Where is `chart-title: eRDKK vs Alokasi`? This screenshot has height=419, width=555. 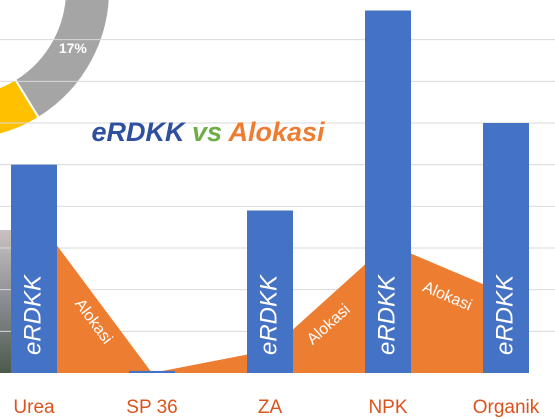
chart-title: eRDKK vs Alokasi is located at coordinates (208, 132).